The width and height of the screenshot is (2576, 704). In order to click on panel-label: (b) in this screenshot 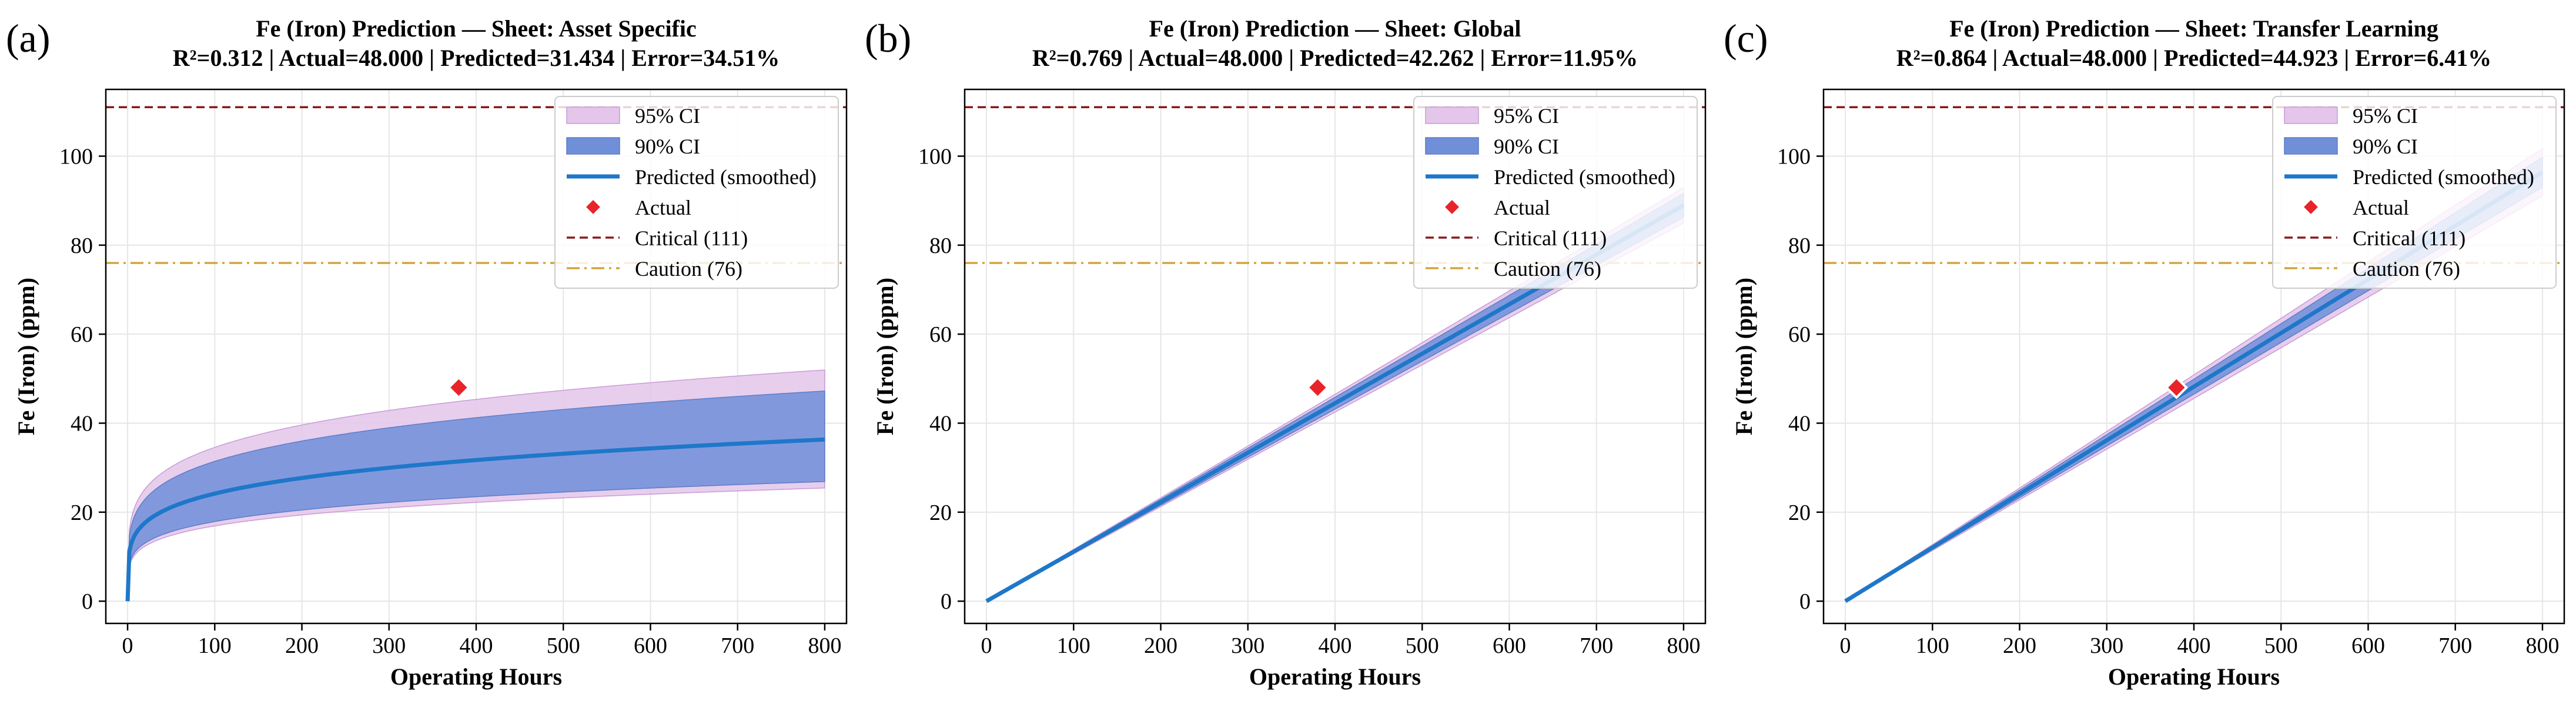, I will do `click(888, 38)`.